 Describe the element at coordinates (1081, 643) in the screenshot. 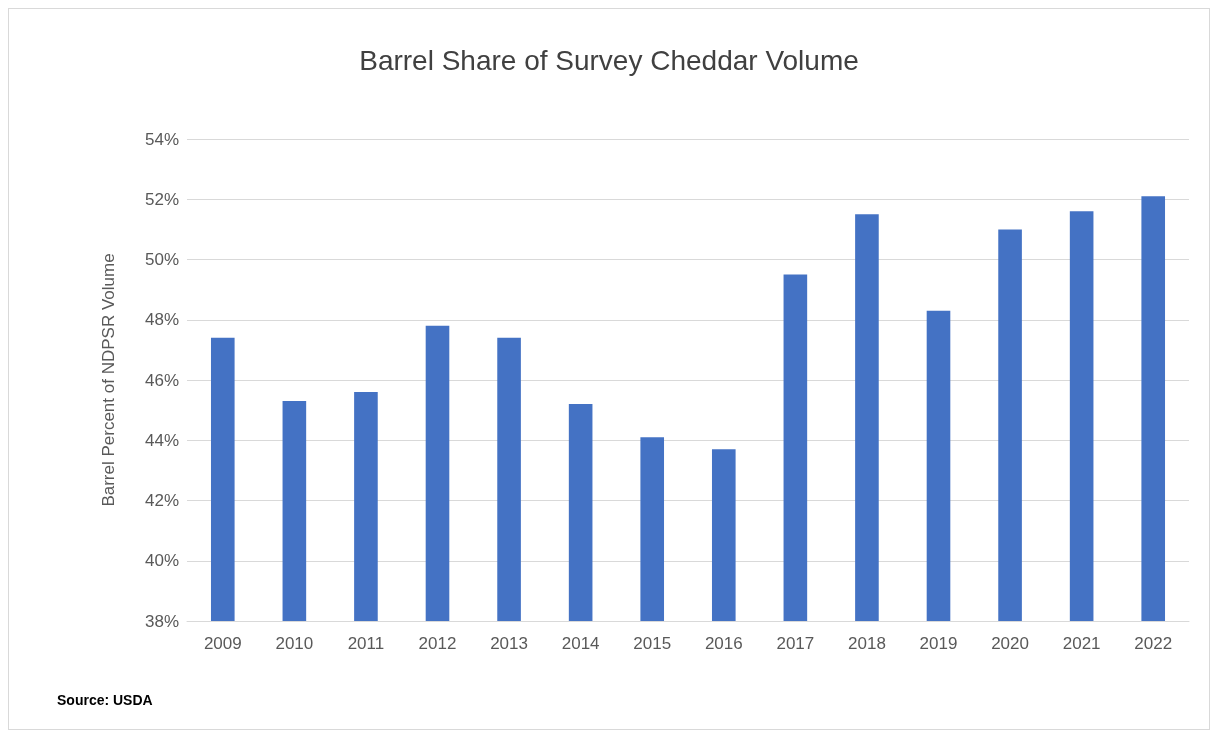

I see `x-tick-label: 2021` at that location.